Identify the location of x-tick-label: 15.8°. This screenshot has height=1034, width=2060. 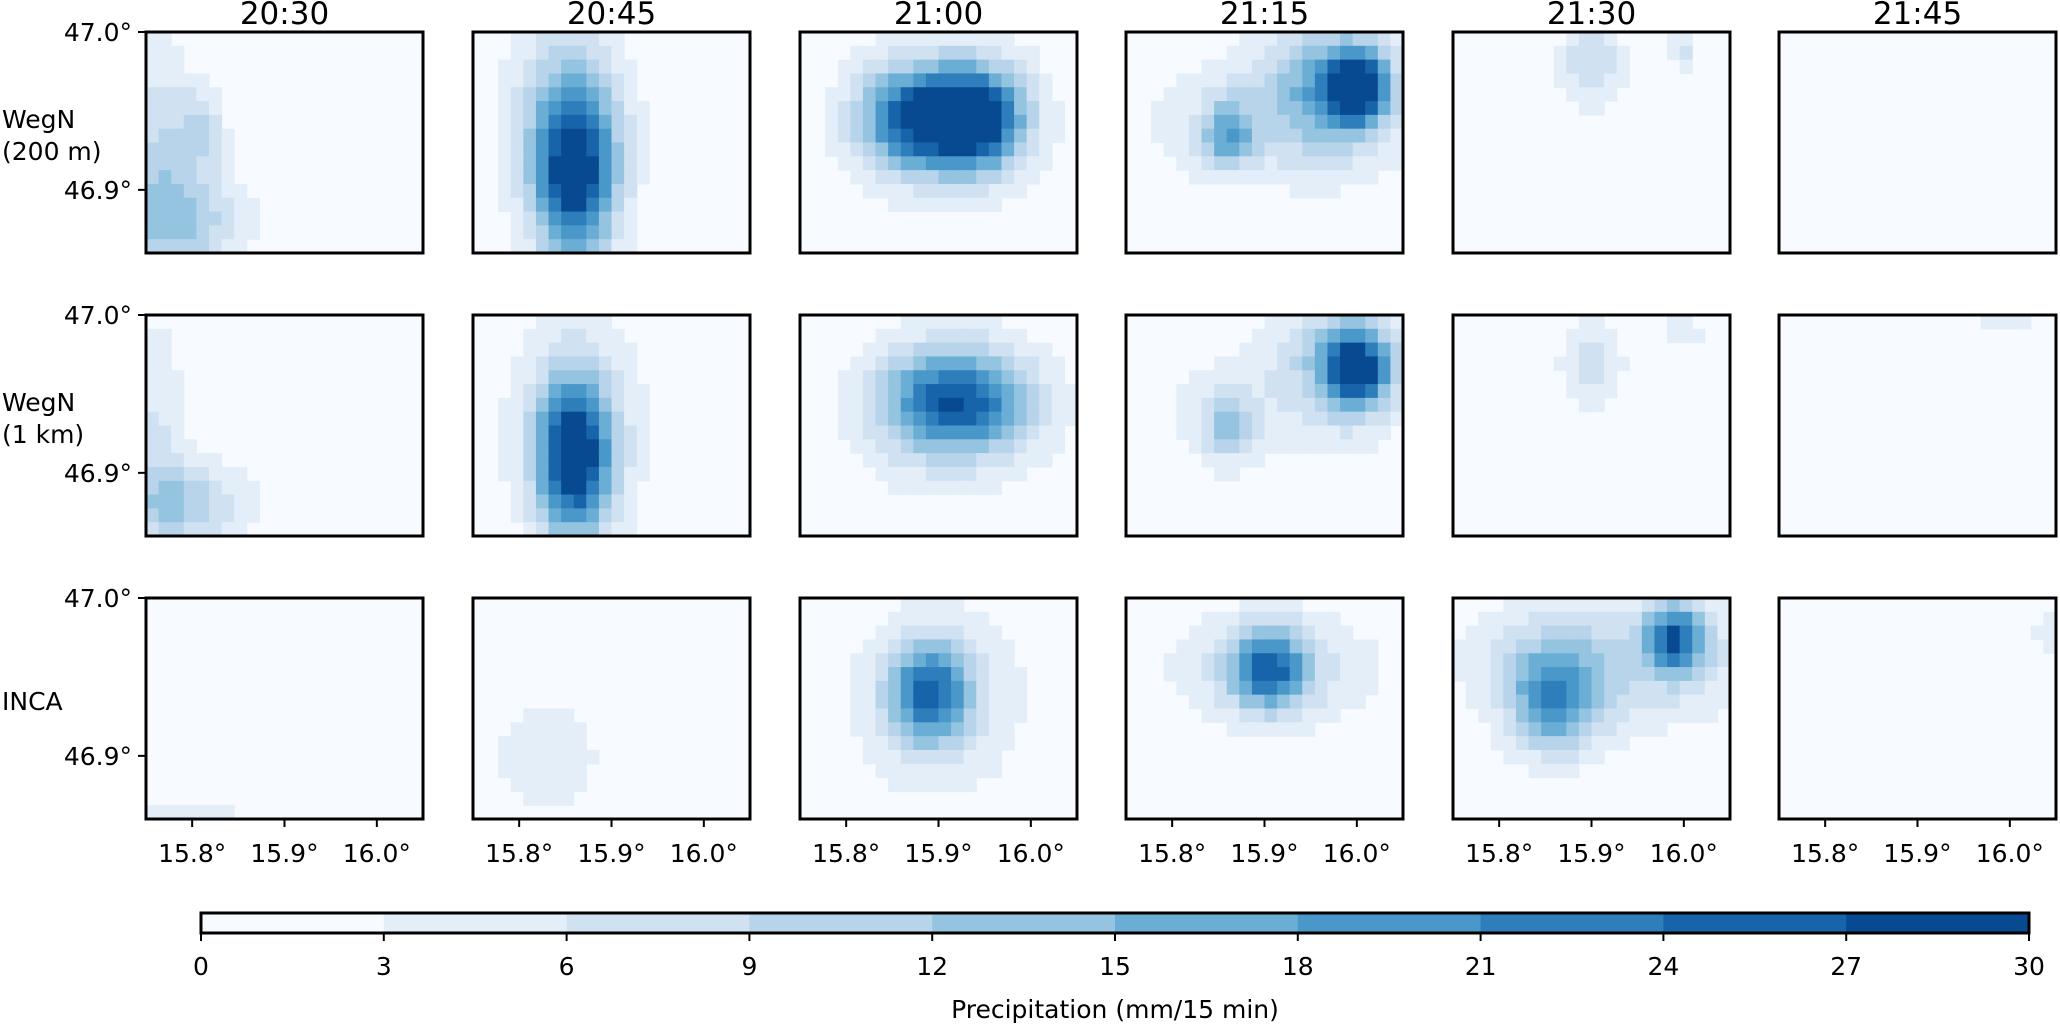
(192, 853).